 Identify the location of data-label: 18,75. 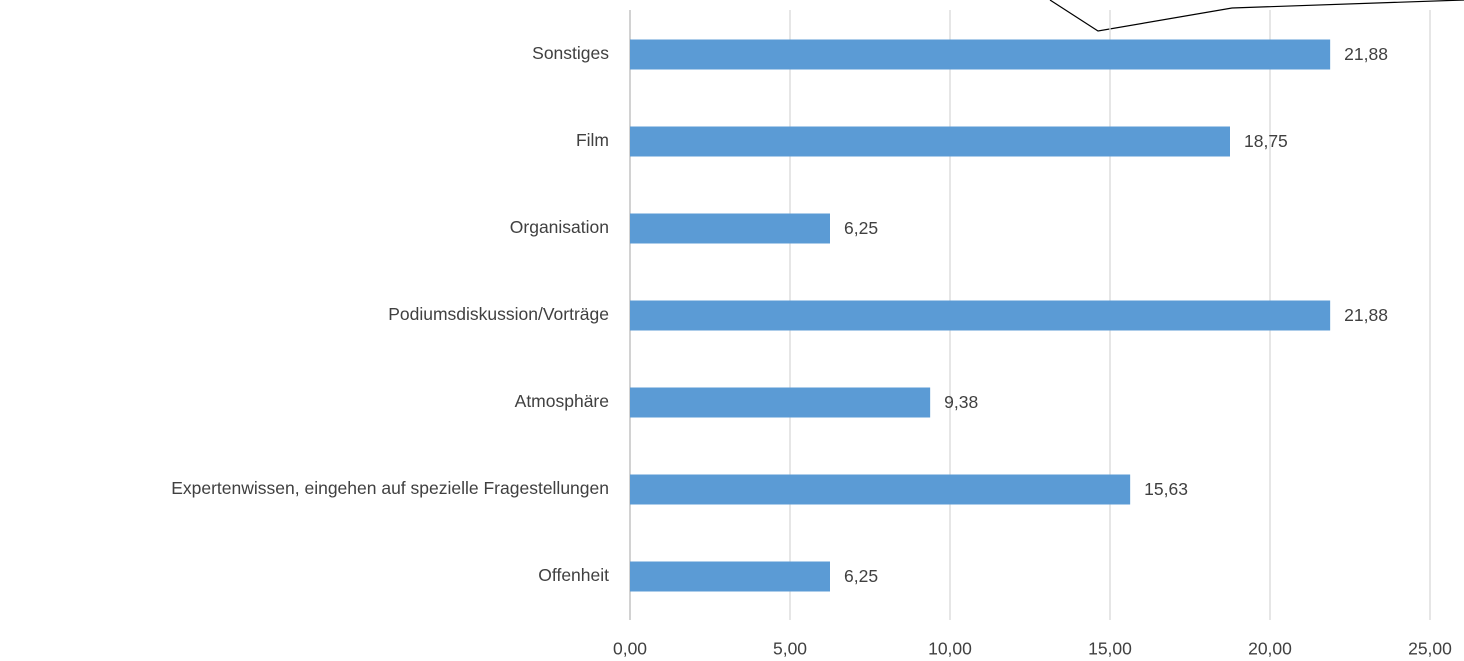
(1266, 141).